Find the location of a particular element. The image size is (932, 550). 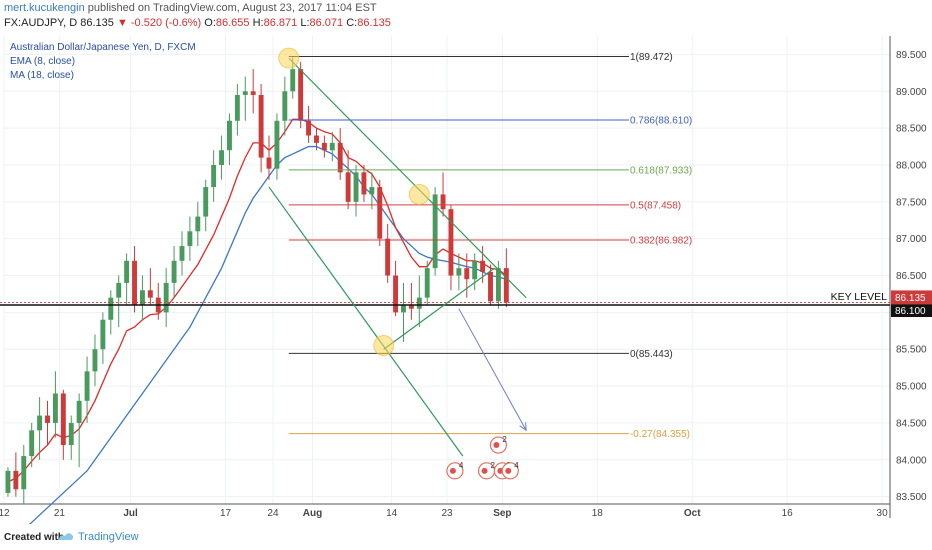

last-price-label: 86.135 is located at coordinates (910, 298).